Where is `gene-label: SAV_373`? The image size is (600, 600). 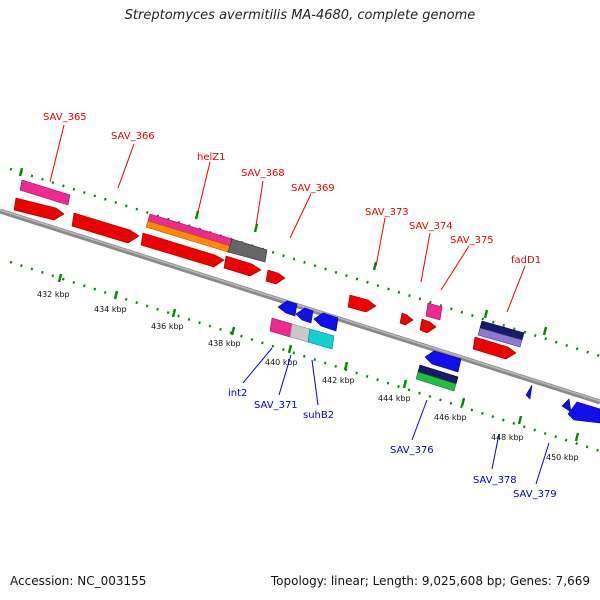 gene-label: SAV_373 is located at coordinates (387, 212).